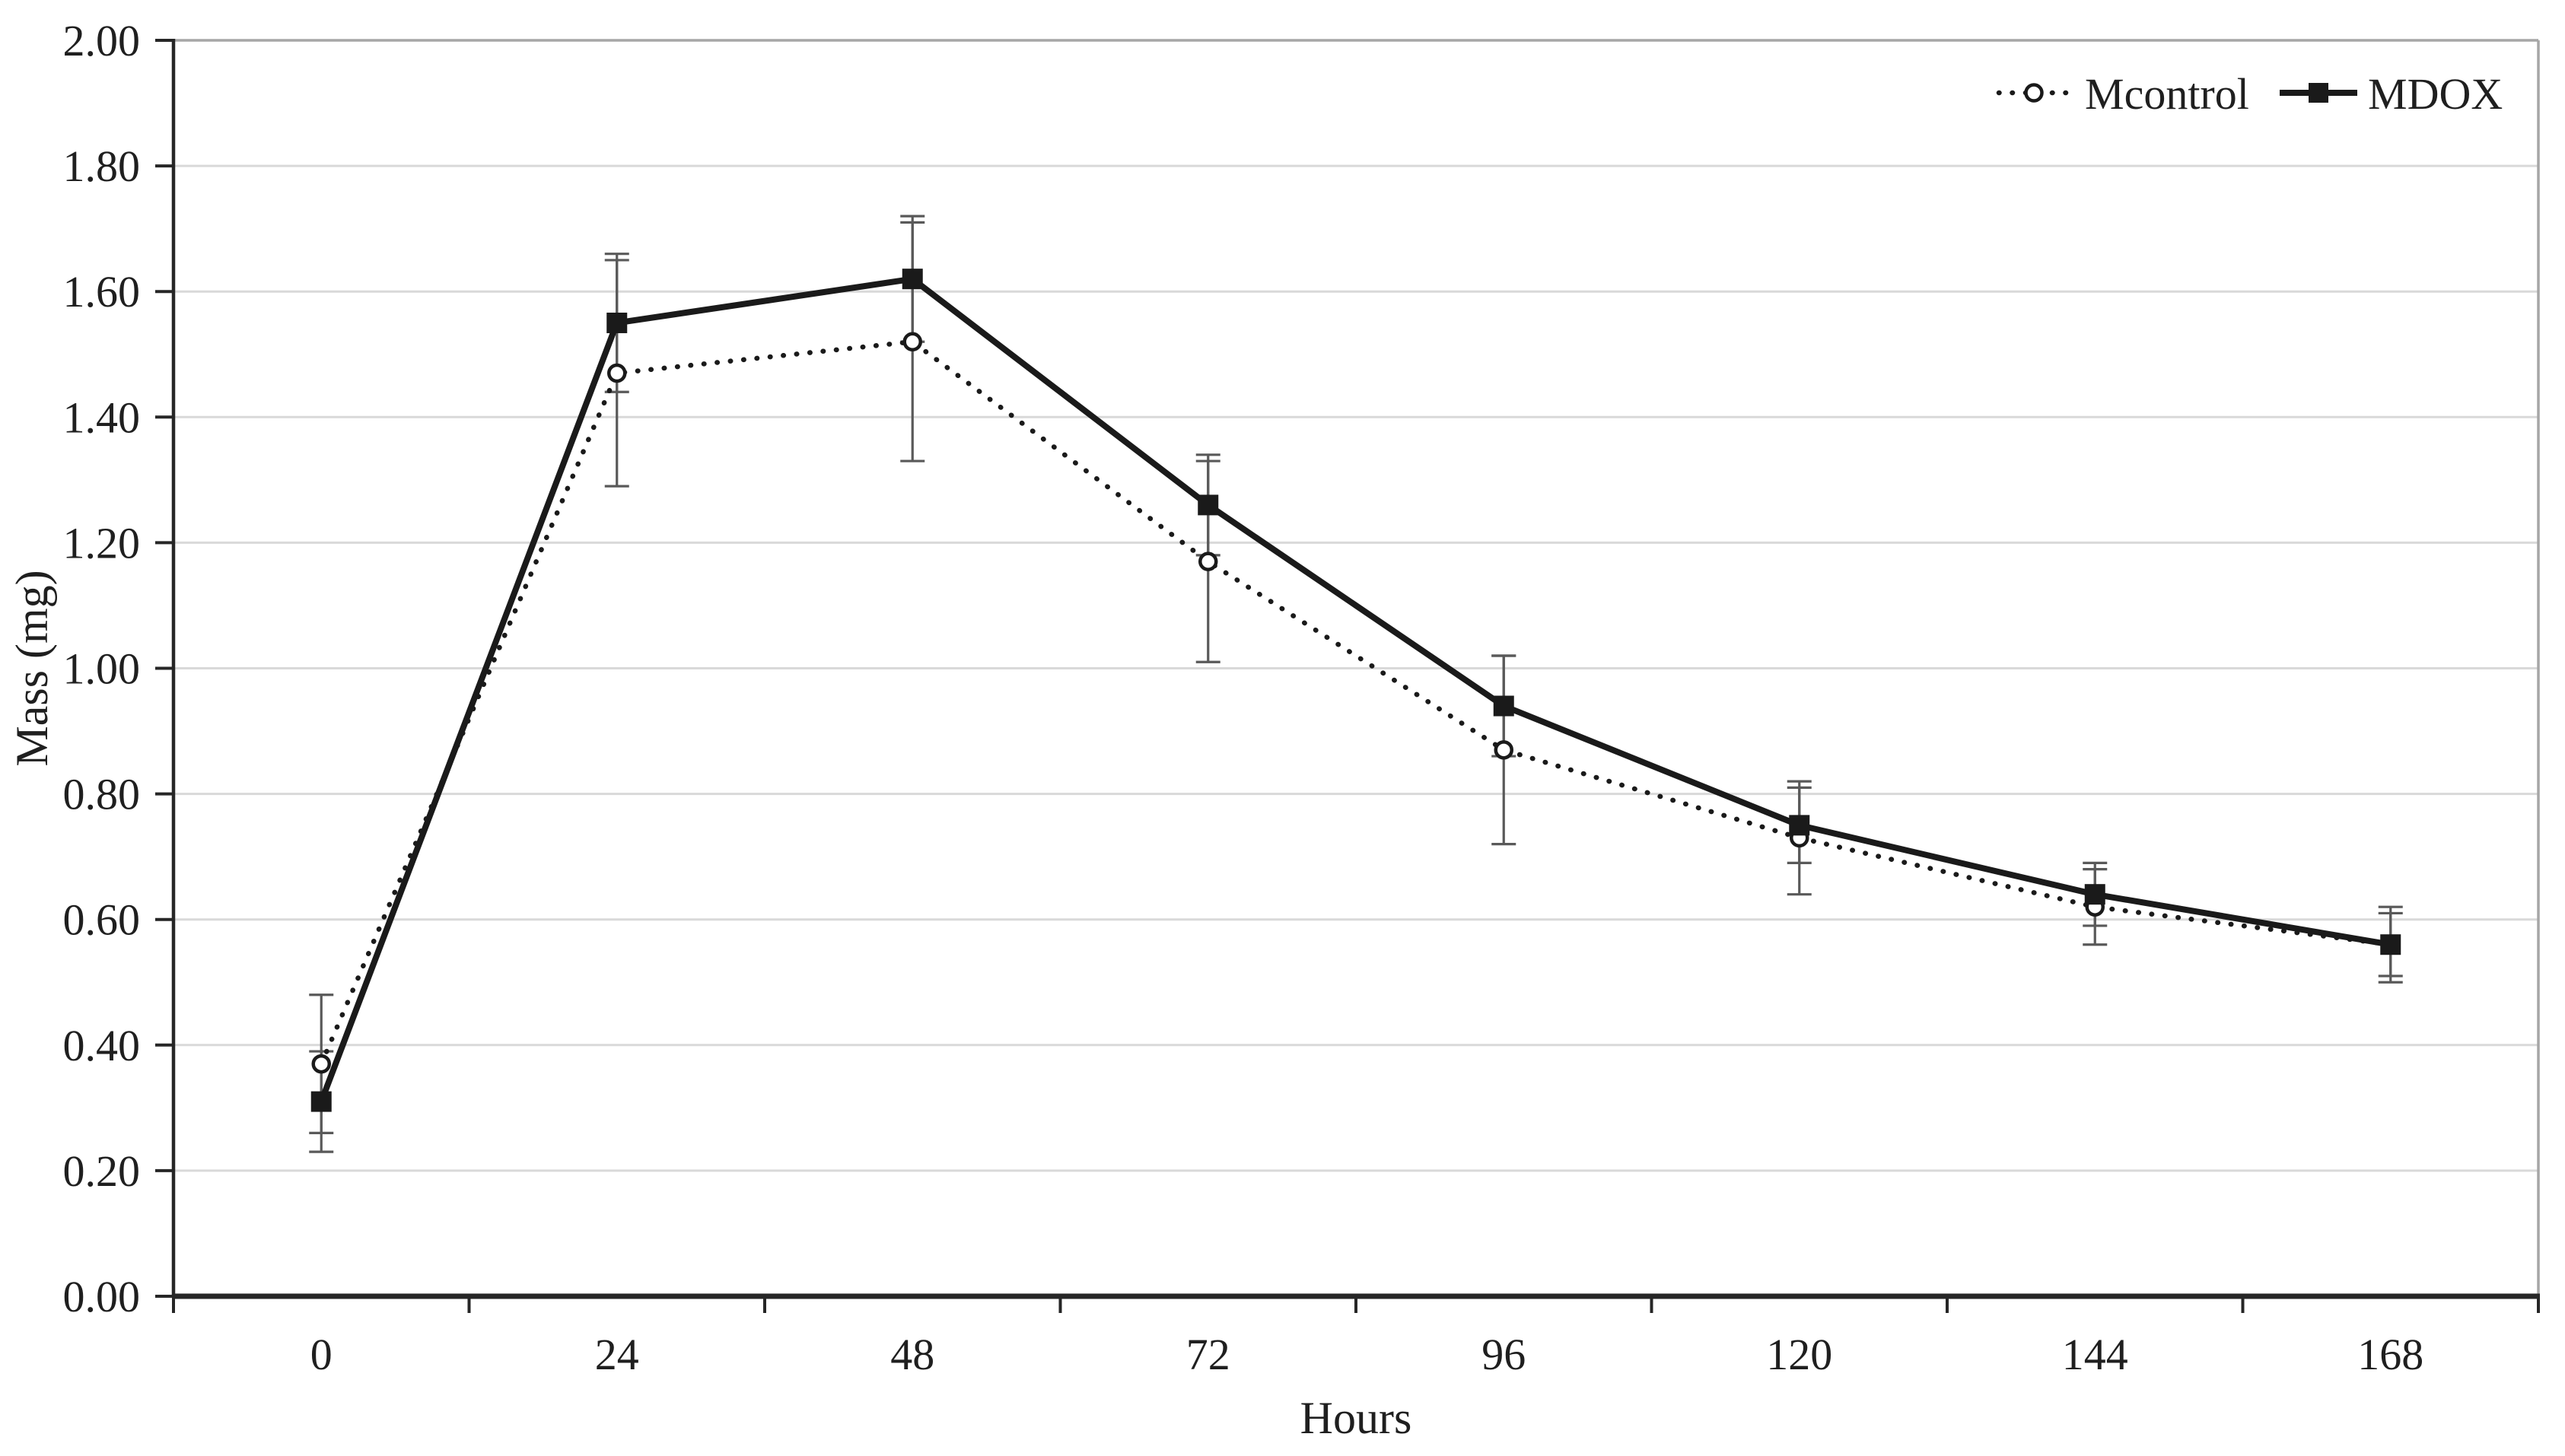 The width and height of the screenshot is (2565, 1456). What do you see at coordinates (102, 542) in the screenshot?
I see `y-tick-label: 1.20` at bounding box center [102, 542].